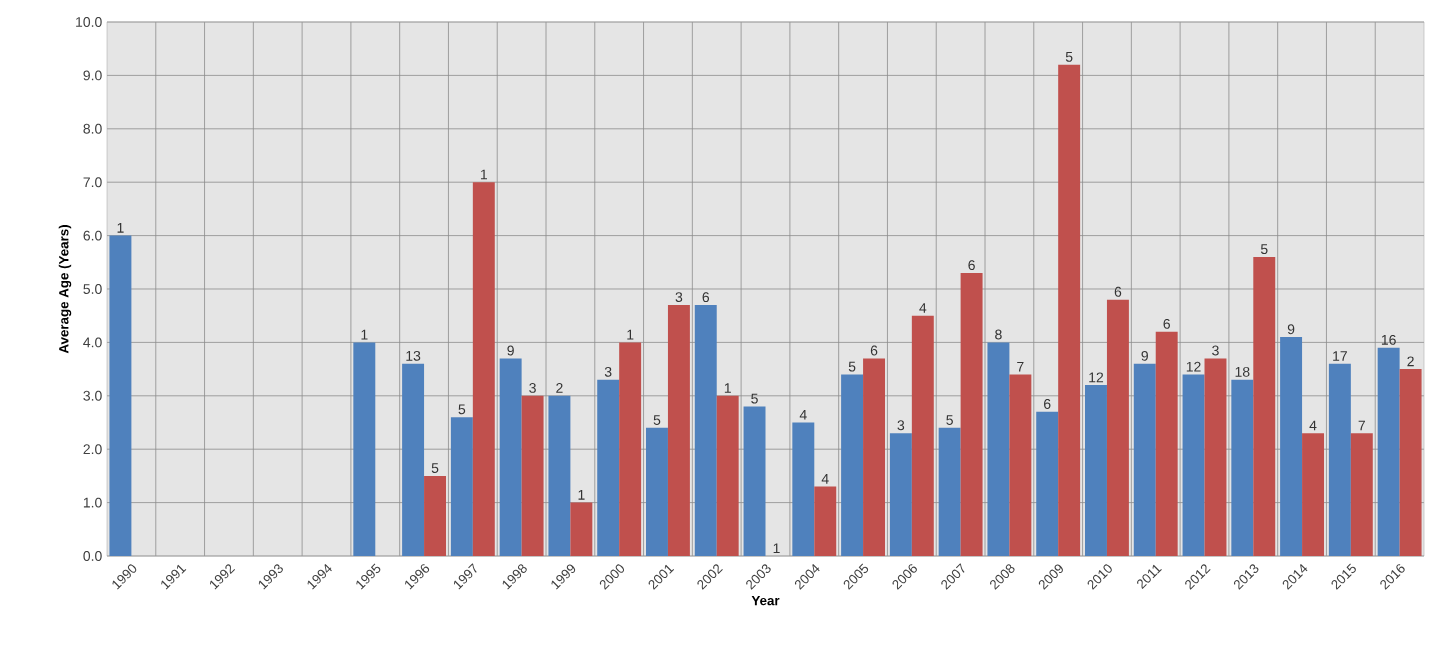 The width and height of the screenshot is (1452, 665). I want to click on x-axis-title: Year, so click(765, 600).